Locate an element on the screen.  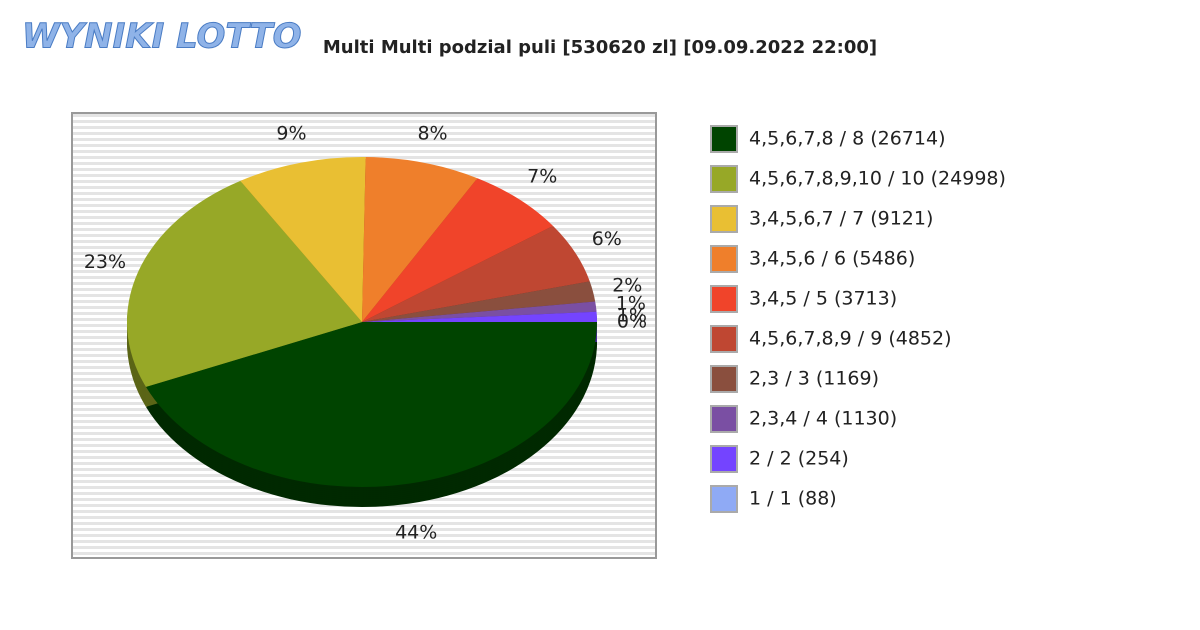
data-label: 2% is located at coordinates (627, 285).